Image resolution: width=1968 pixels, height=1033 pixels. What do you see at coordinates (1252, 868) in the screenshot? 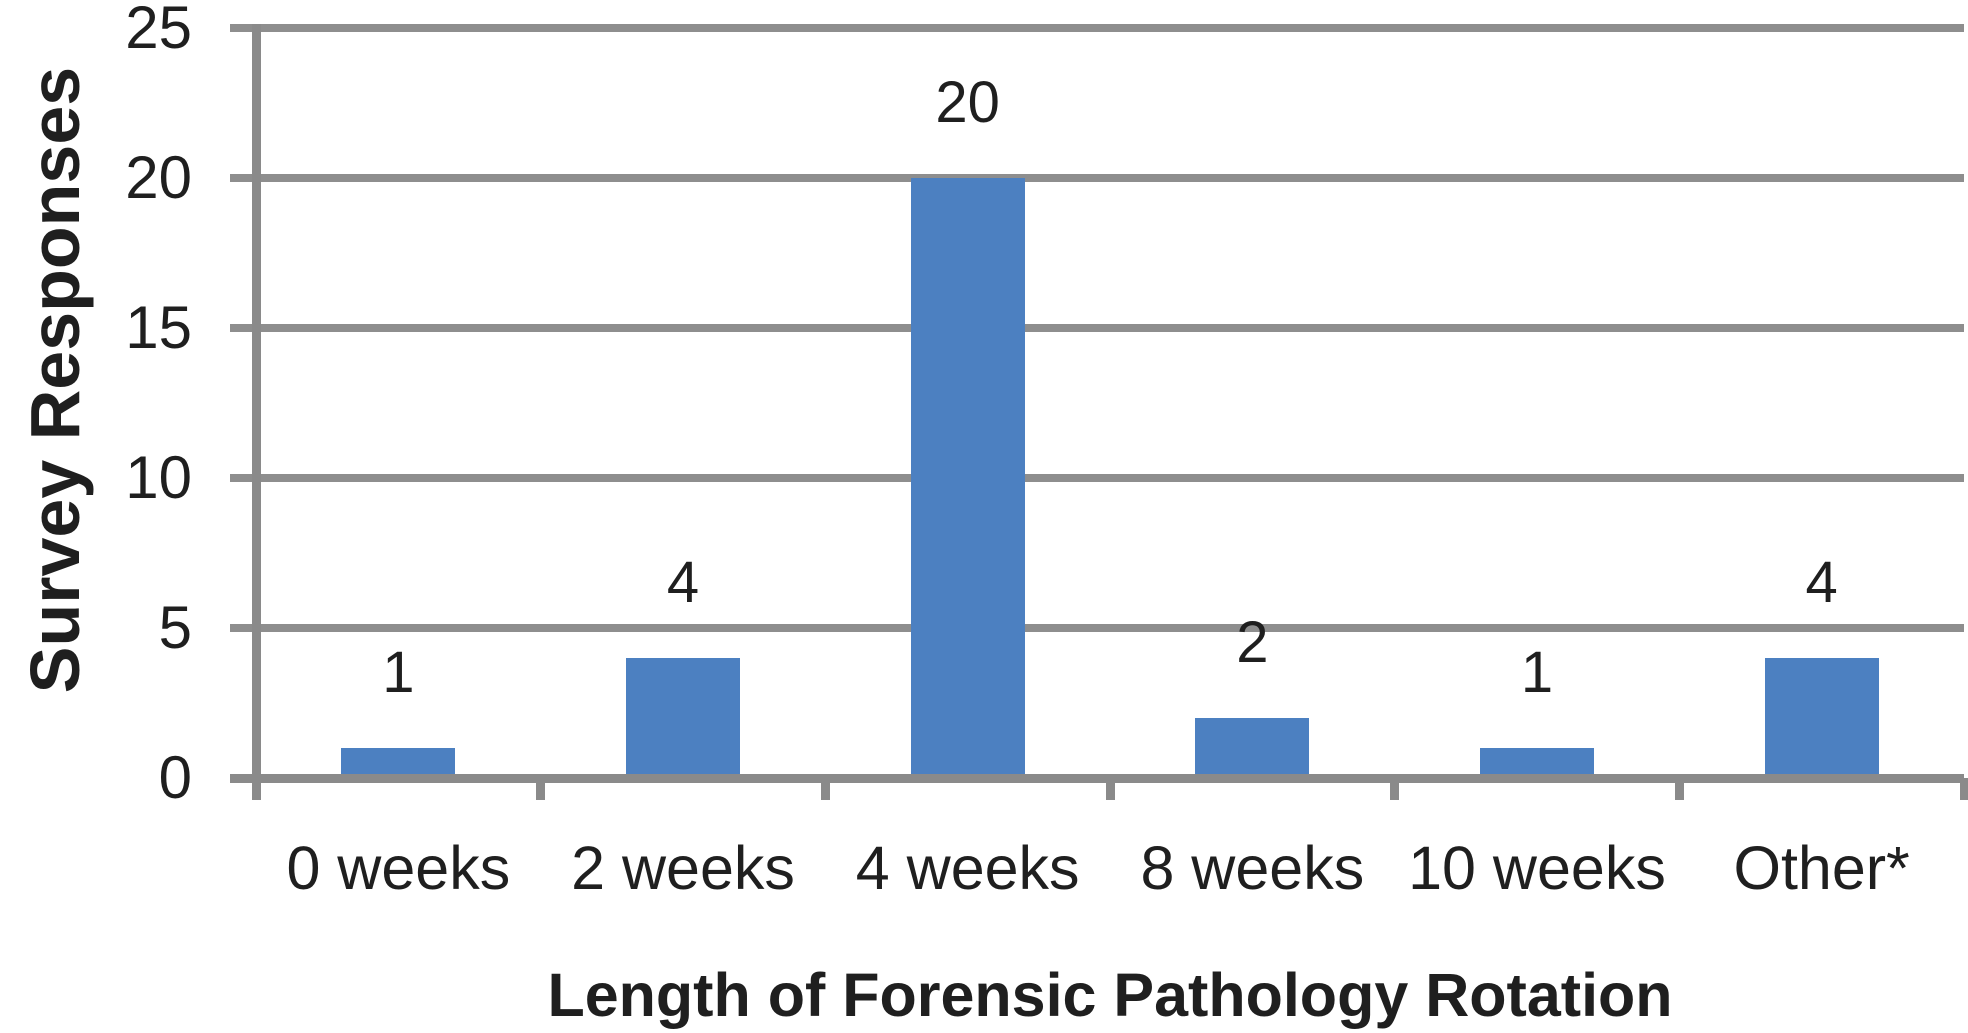
I see `x-tick-label: 8 weeks` at bounding box center [1252, 868].